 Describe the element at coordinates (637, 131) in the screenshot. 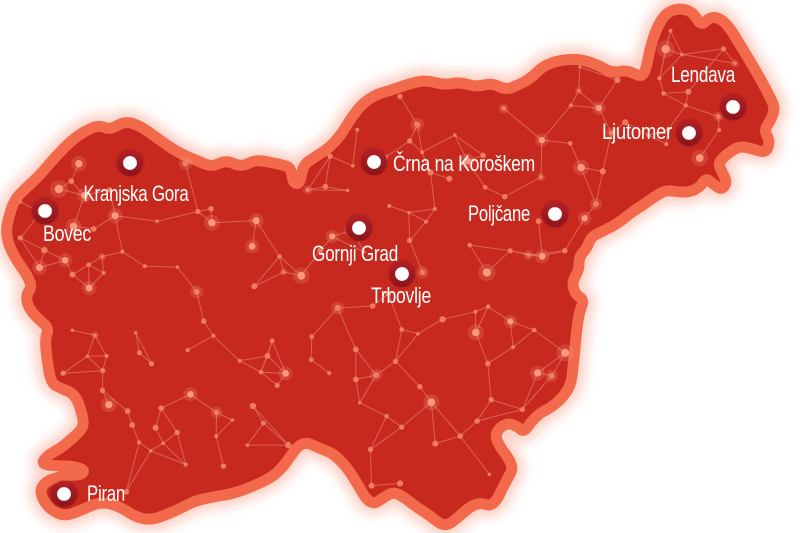

I see `city-label-ljutomer: Ljutomer` at that location.